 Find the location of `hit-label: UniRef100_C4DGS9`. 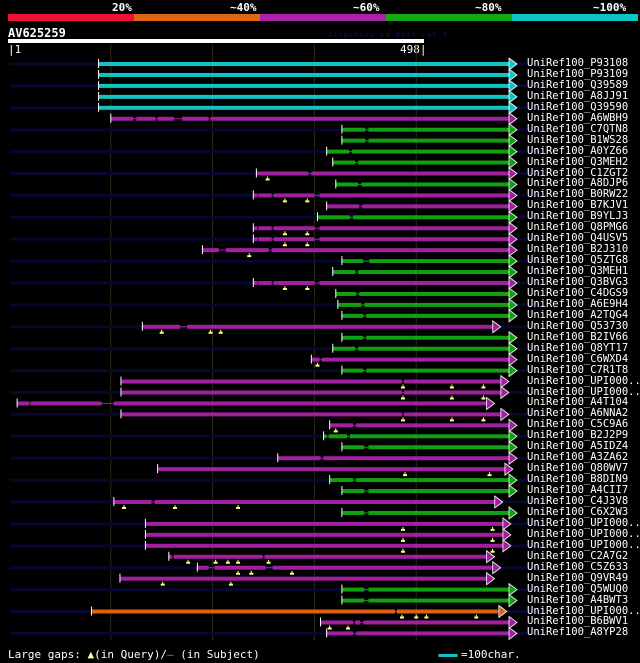

hit-label: UniRef100_C4DGS9 is located at coordinates (578, 292).